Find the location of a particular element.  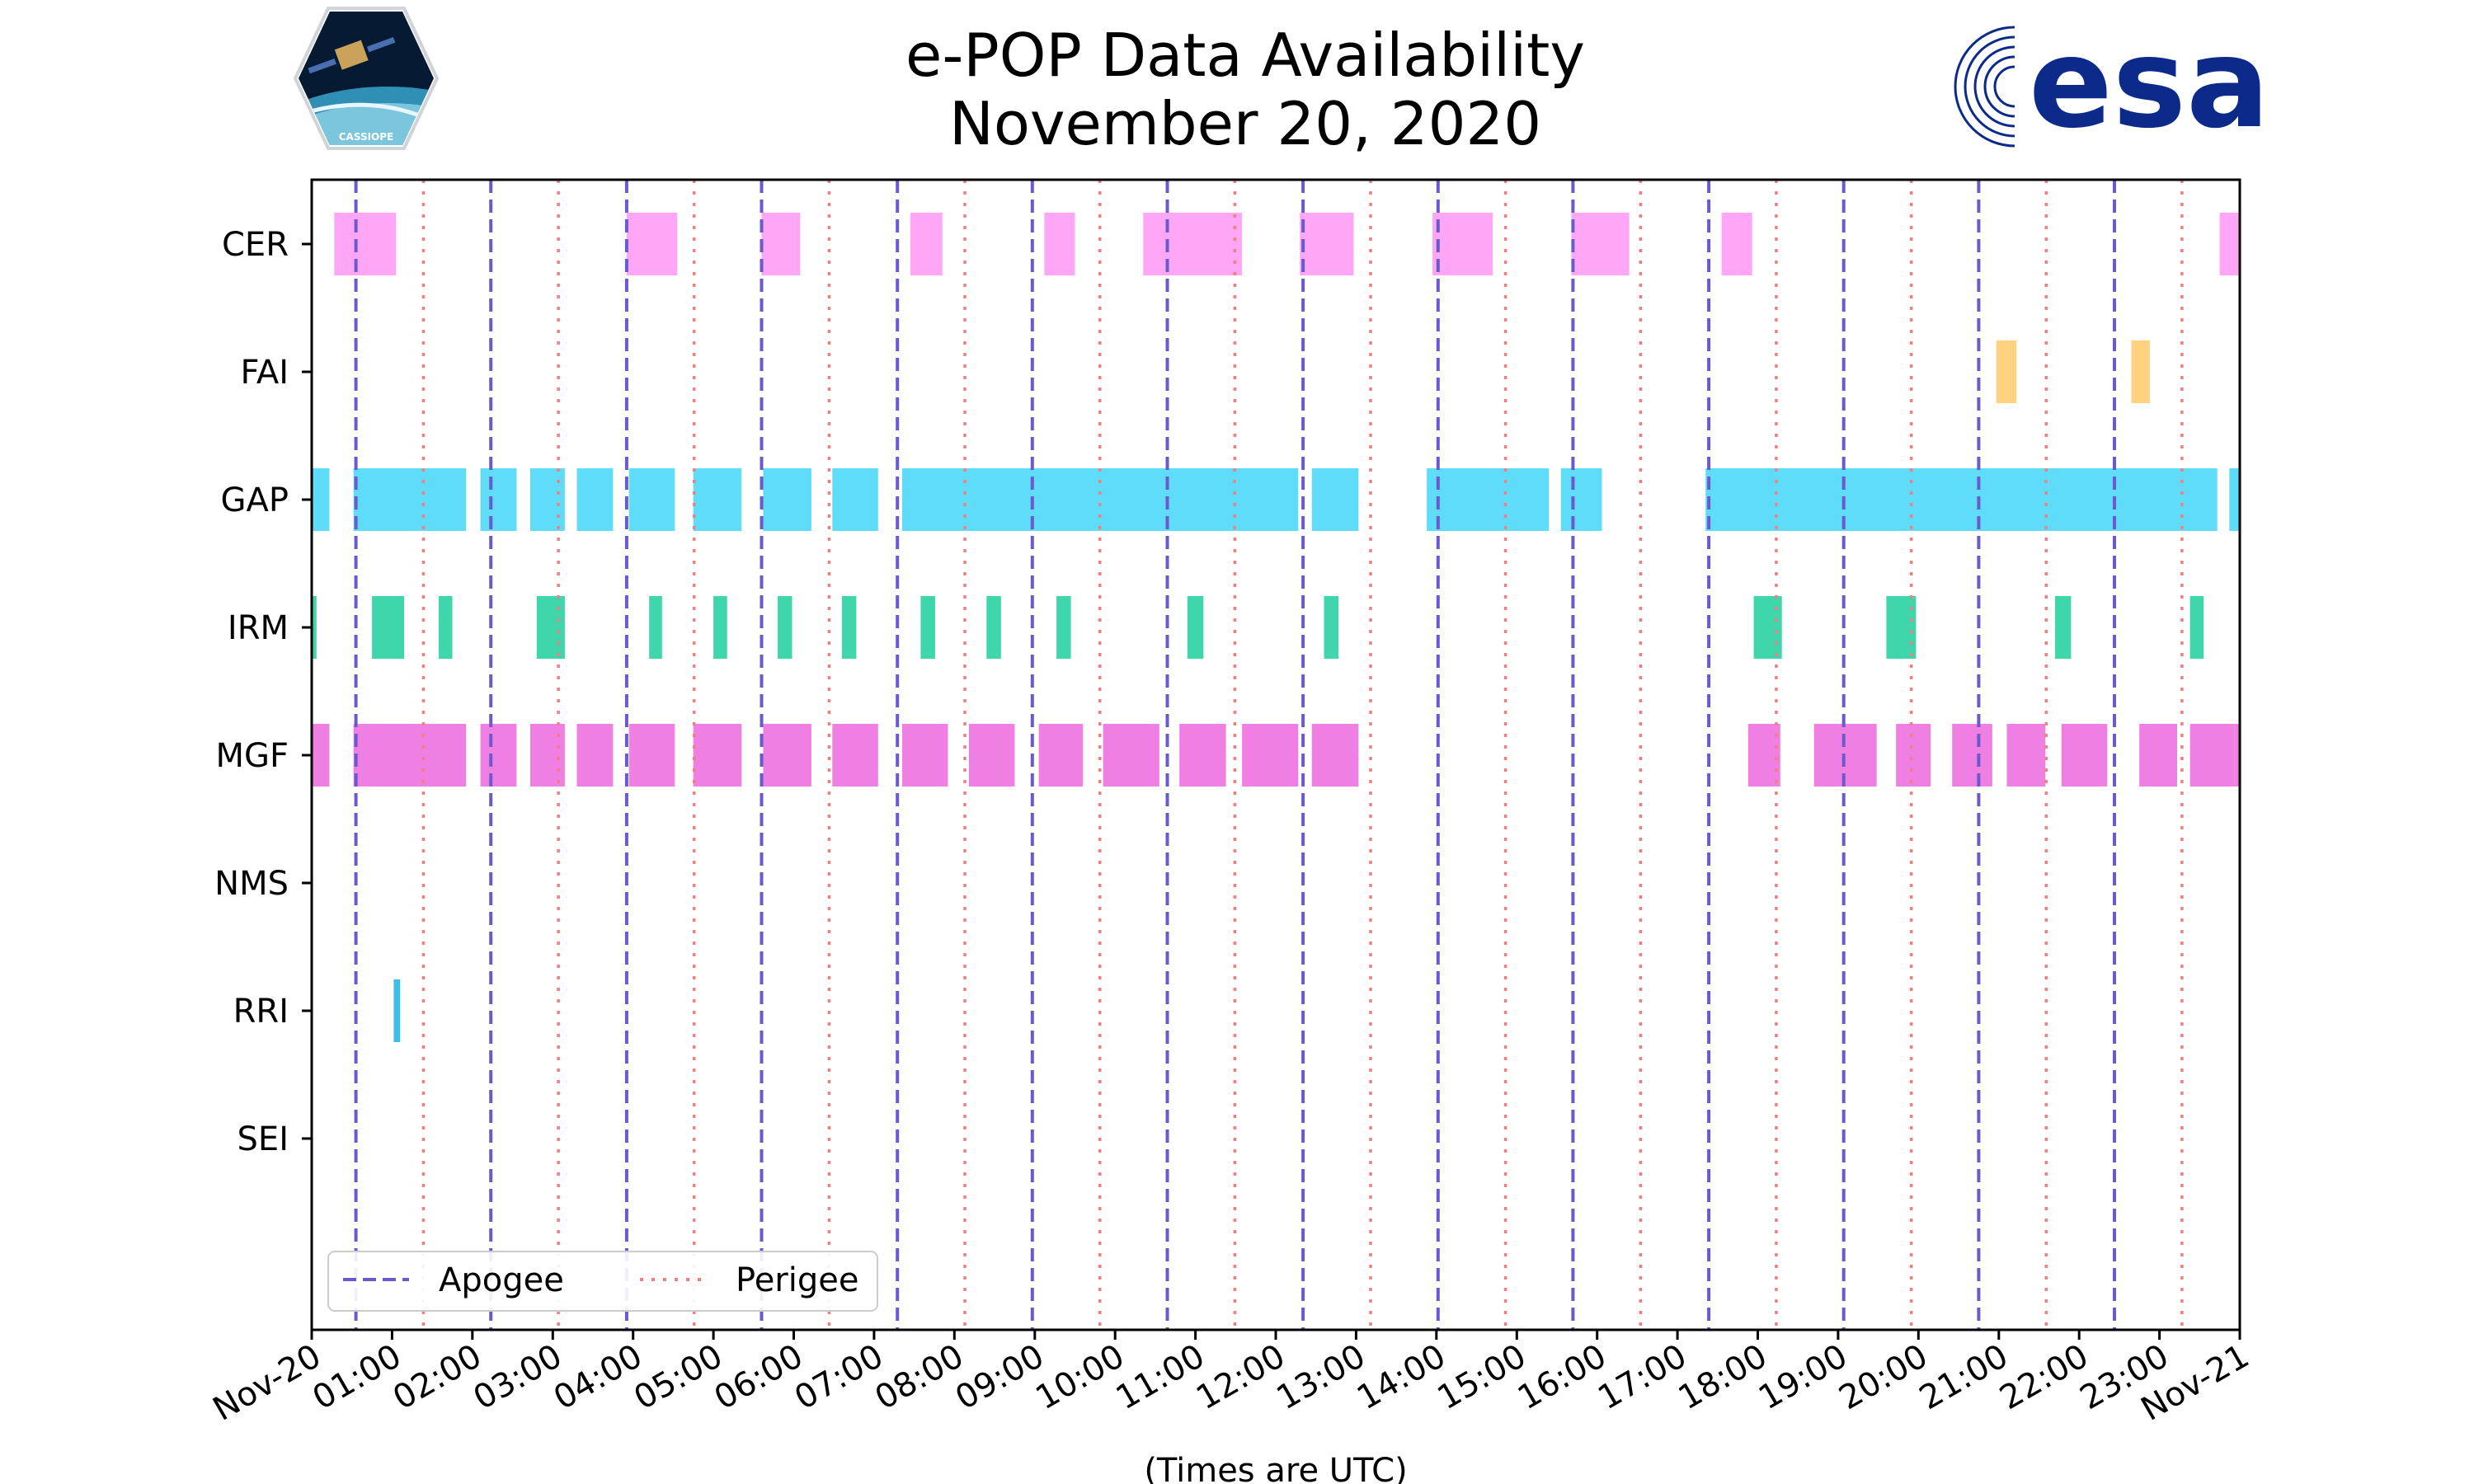

y-tick-label-nms: NMS is located at coordinates (251, 884).